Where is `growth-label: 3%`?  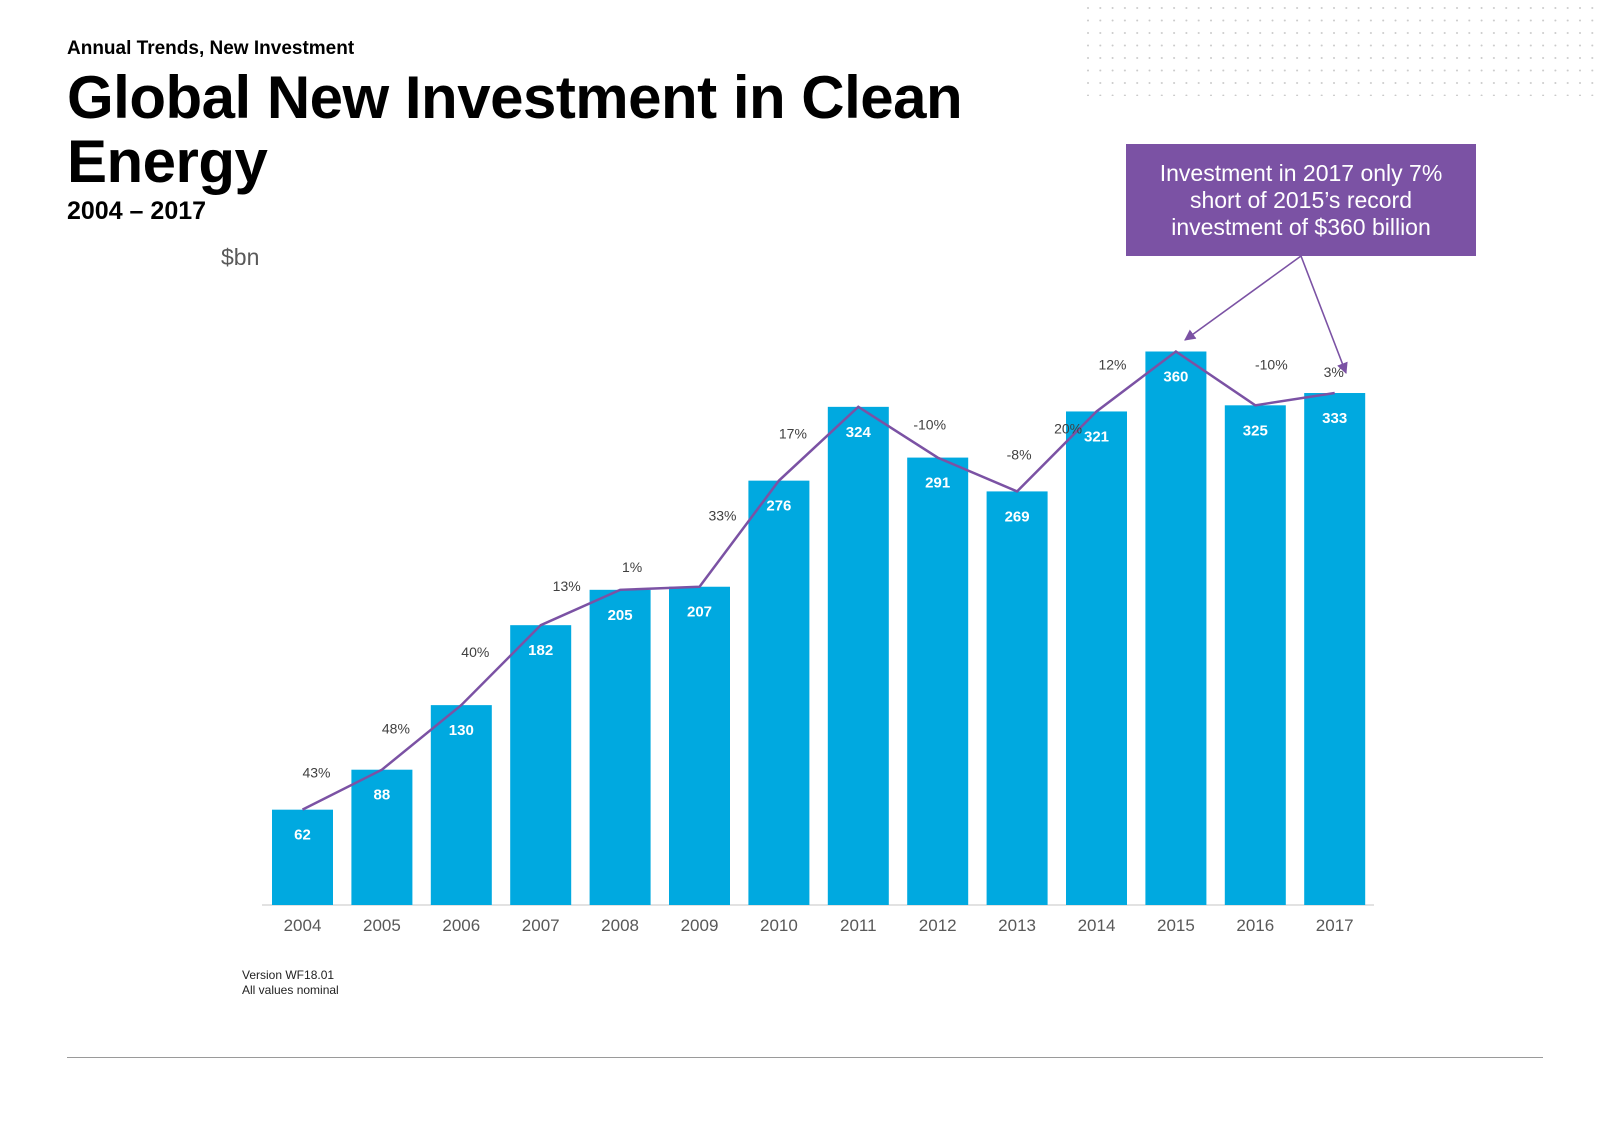 growth-label: 3% is located at coordinates (1334, 372).